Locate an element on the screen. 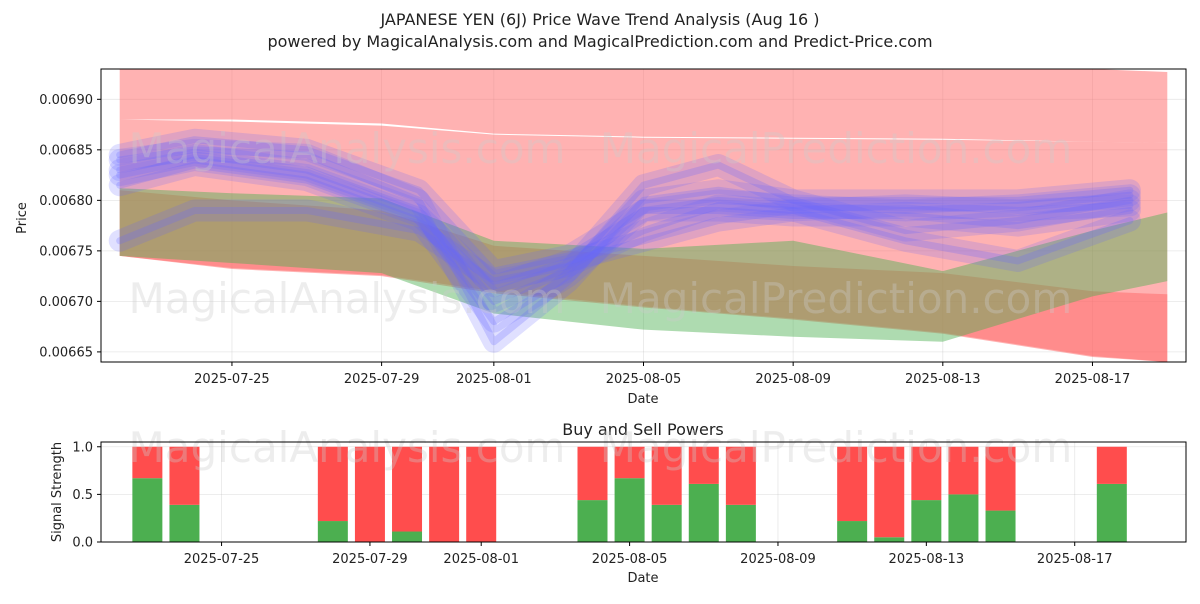 This screenshot has width=1200, height=604. price-x-tick-label: 2025-07-29 is located at coordinates (382, 379).